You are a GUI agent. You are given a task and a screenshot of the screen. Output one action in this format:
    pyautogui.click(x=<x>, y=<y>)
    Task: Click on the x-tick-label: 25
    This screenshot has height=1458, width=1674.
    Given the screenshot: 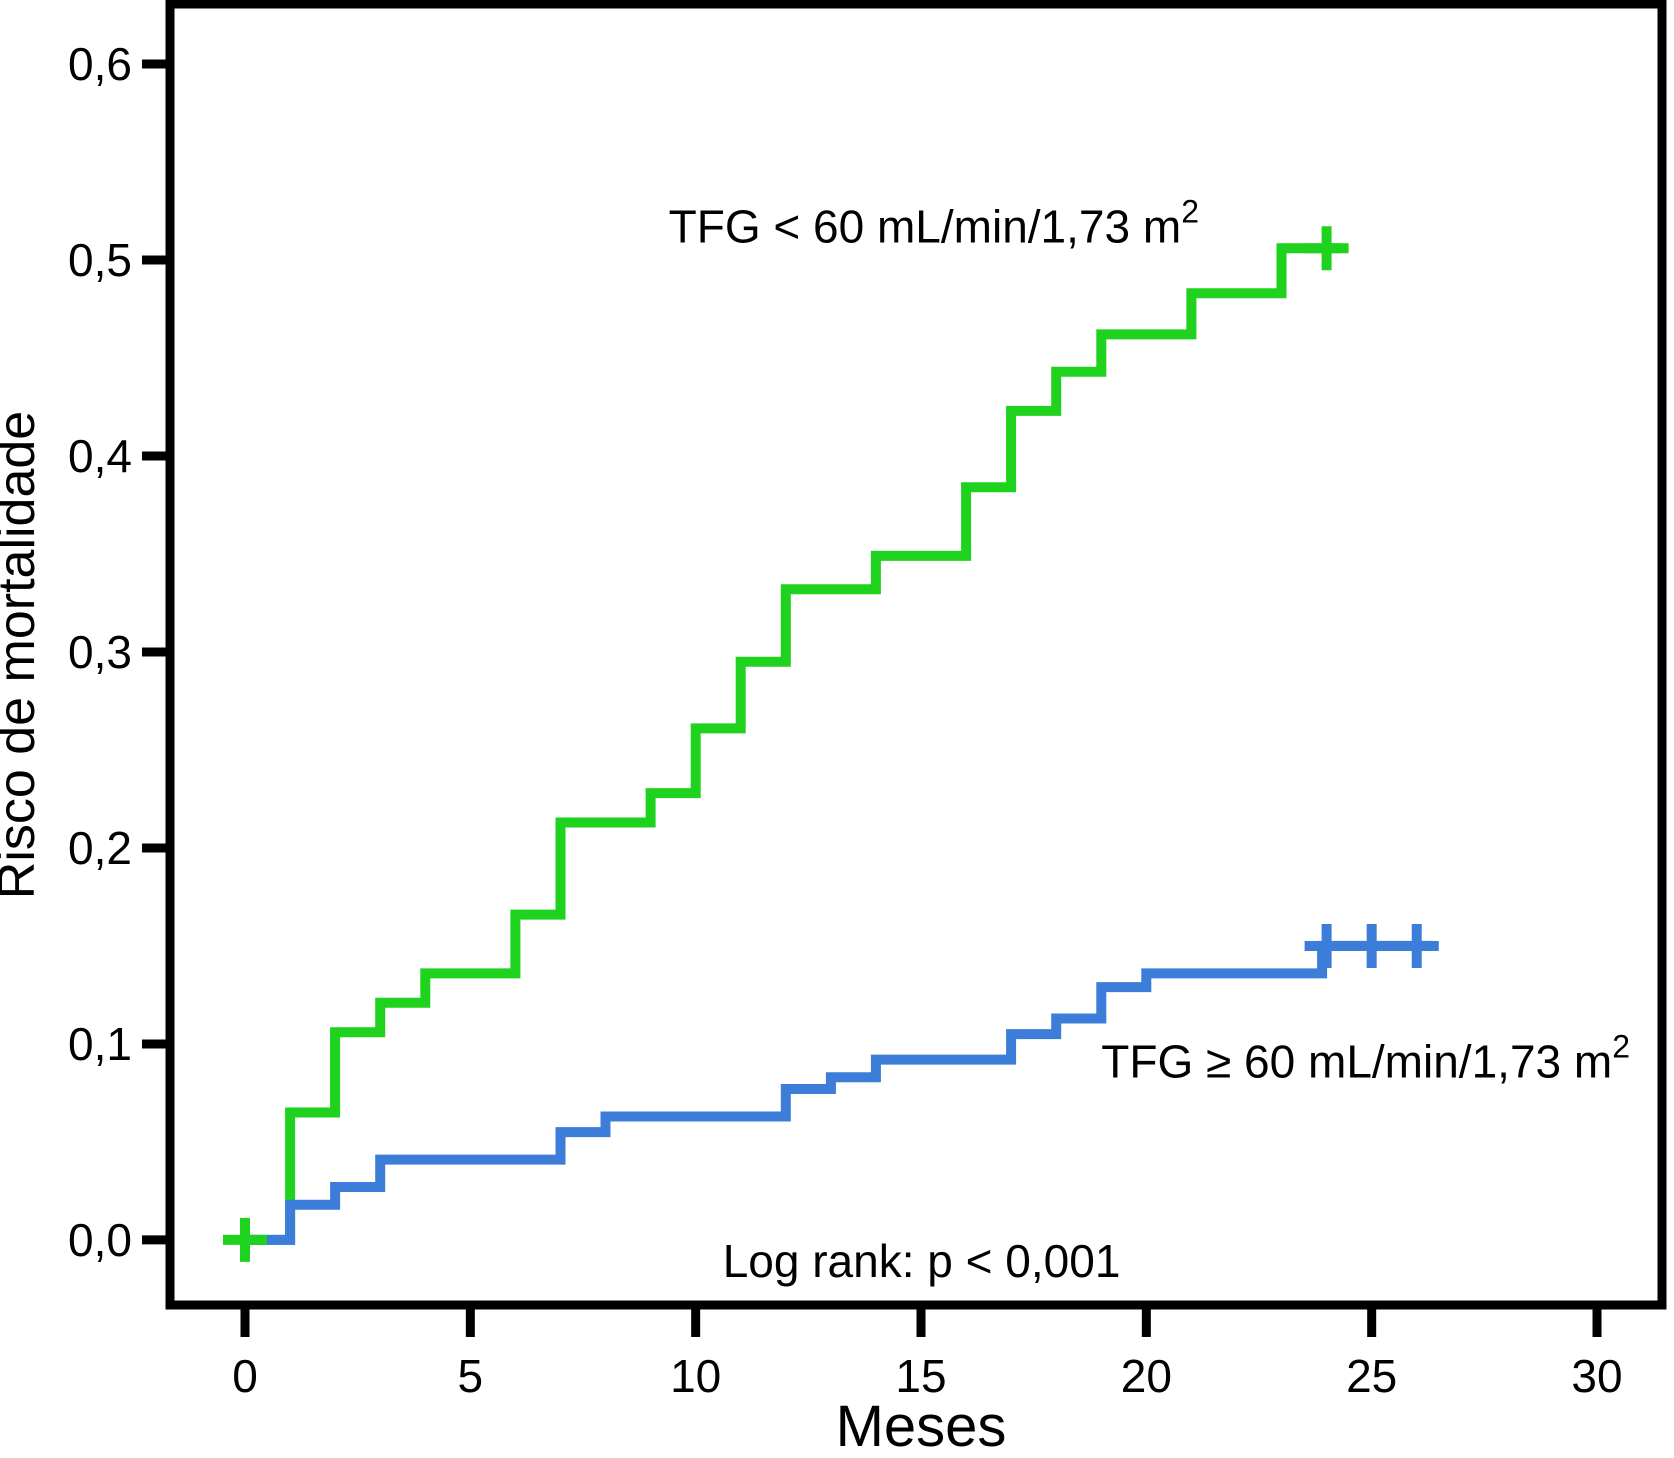 What is the action you would take?
    pyautogui.click(x=1371, y=1376)
    